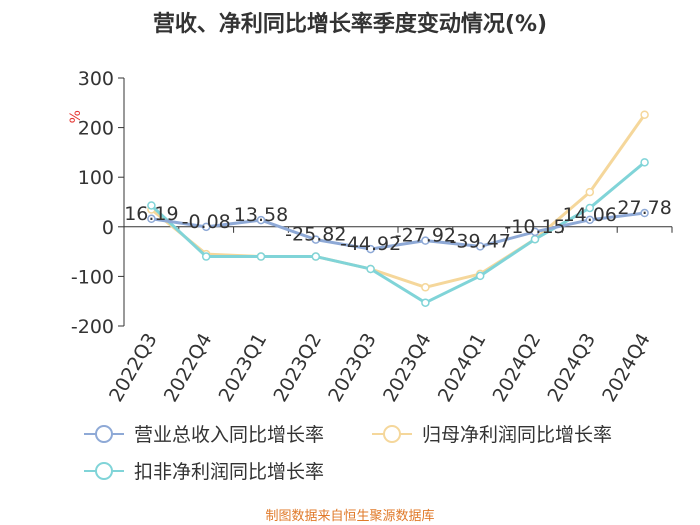 Image resolution: width=700 pixels, height=525 pixels. I want to click on data-label: -44.92, so click(370, 244).